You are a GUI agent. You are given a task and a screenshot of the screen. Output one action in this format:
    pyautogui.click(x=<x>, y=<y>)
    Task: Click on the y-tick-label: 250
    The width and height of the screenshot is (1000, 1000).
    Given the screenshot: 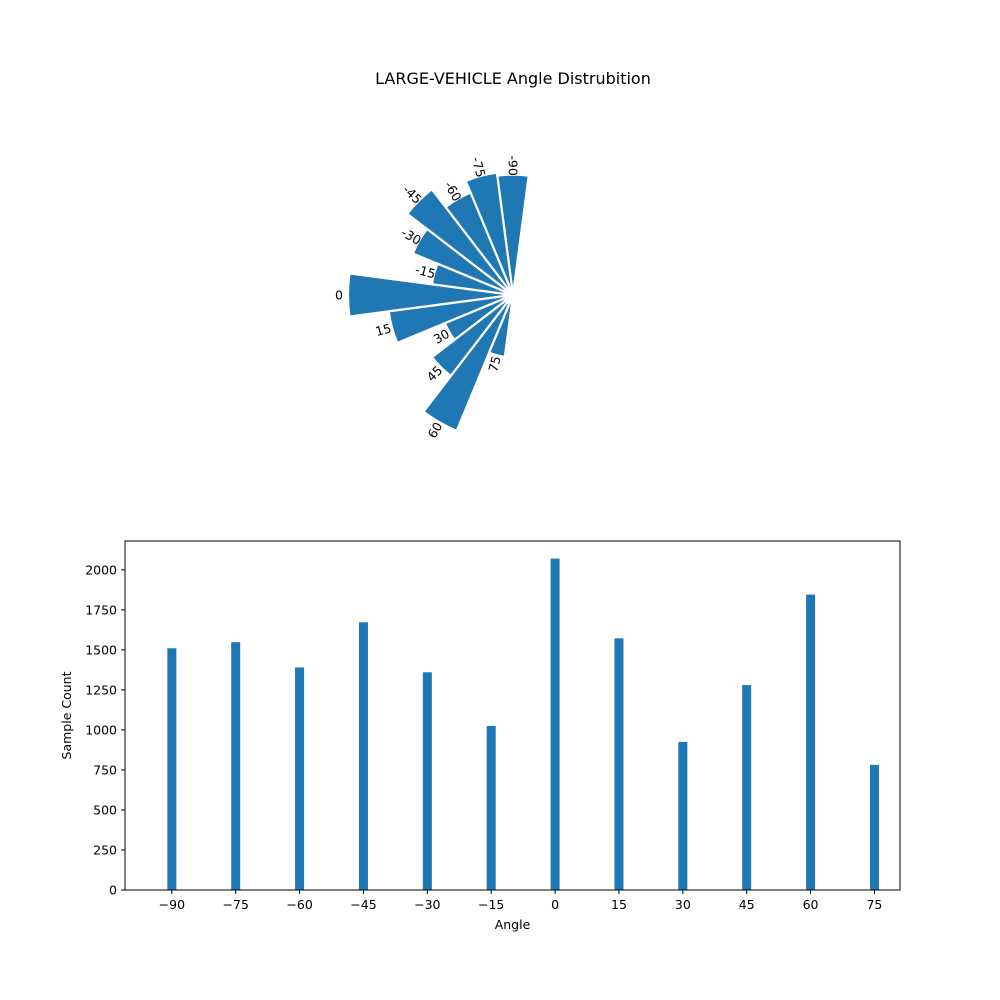 What is the action you would take?
    pyautogui.click(x=105, y=849)
    